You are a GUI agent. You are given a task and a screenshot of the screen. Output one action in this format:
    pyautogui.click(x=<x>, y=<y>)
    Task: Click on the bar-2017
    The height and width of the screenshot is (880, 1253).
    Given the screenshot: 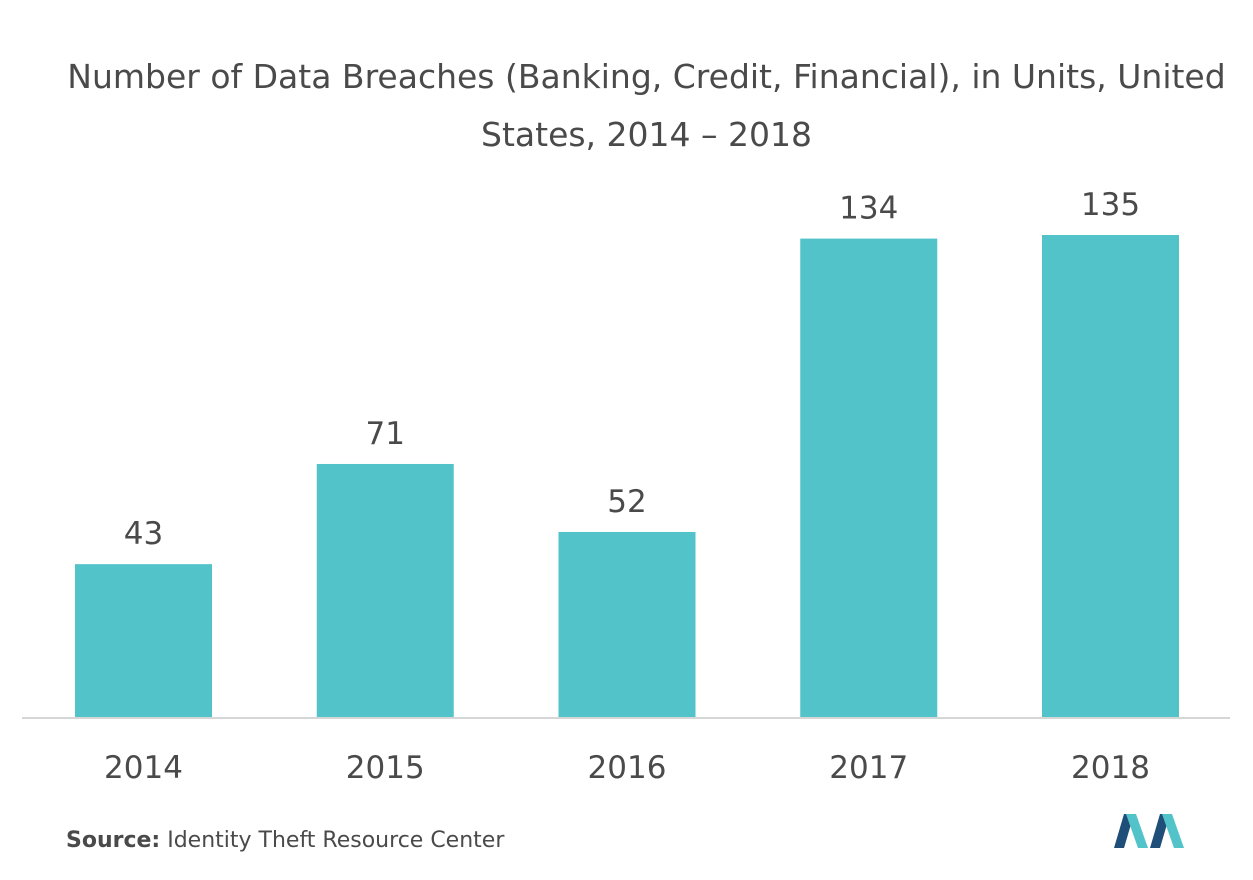 What is the action you would take?
    pyautogui.click(x=869, y=478)
    